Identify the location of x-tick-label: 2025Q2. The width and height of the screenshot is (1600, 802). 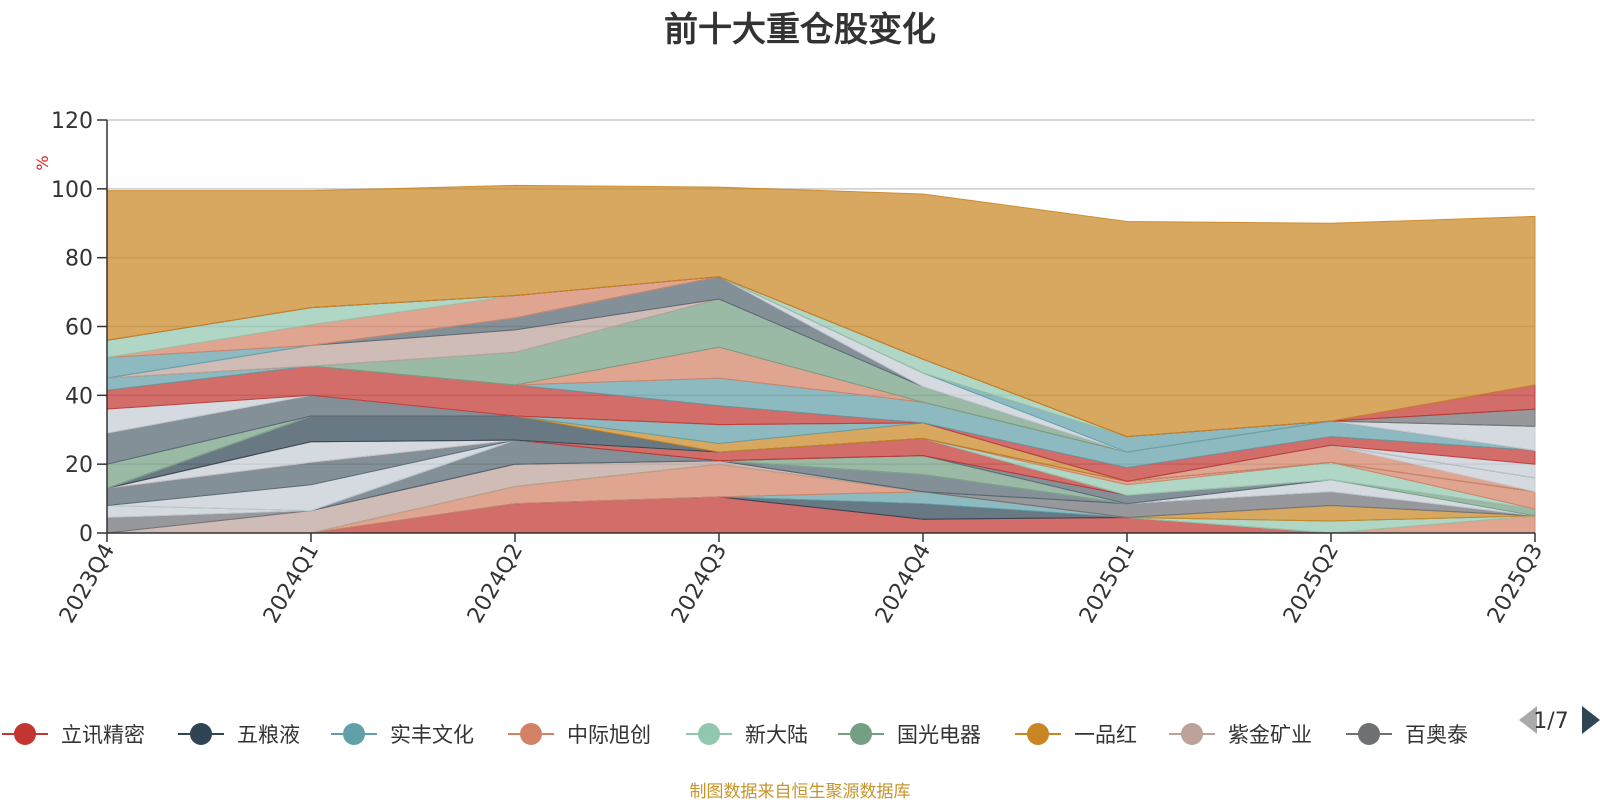
(1311, 584).